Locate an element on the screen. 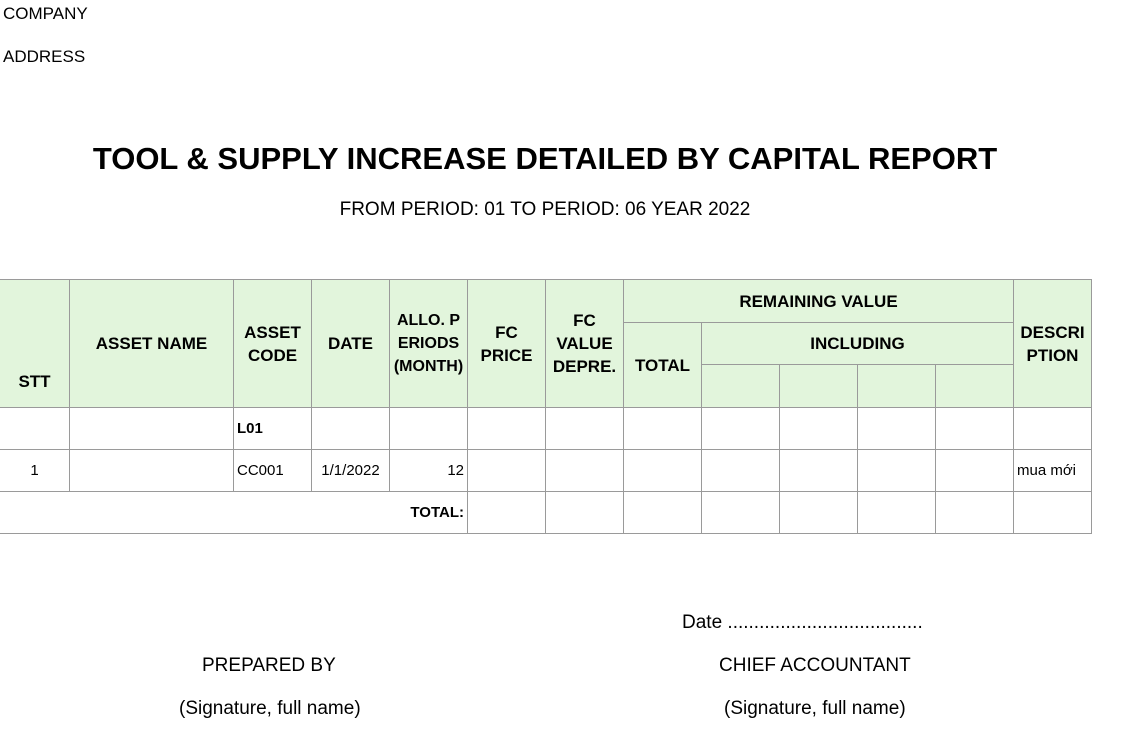 Image resolution: width=1124 pixels, height=744 pixels. col-header-allo-periods: ALLO. PERIODS (MONTH) is located at coordinates (428, 343).